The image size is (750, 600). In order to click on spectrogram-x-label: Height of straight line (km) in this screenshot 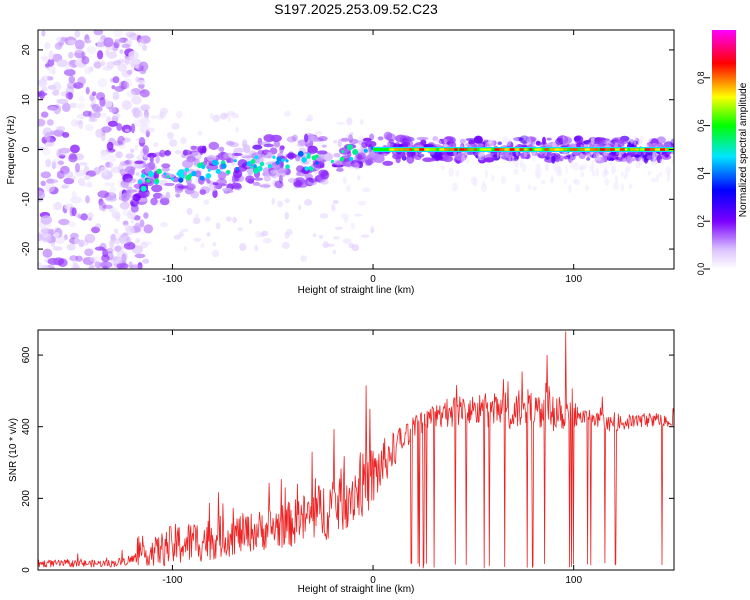, I will do `click(356, 290)`.